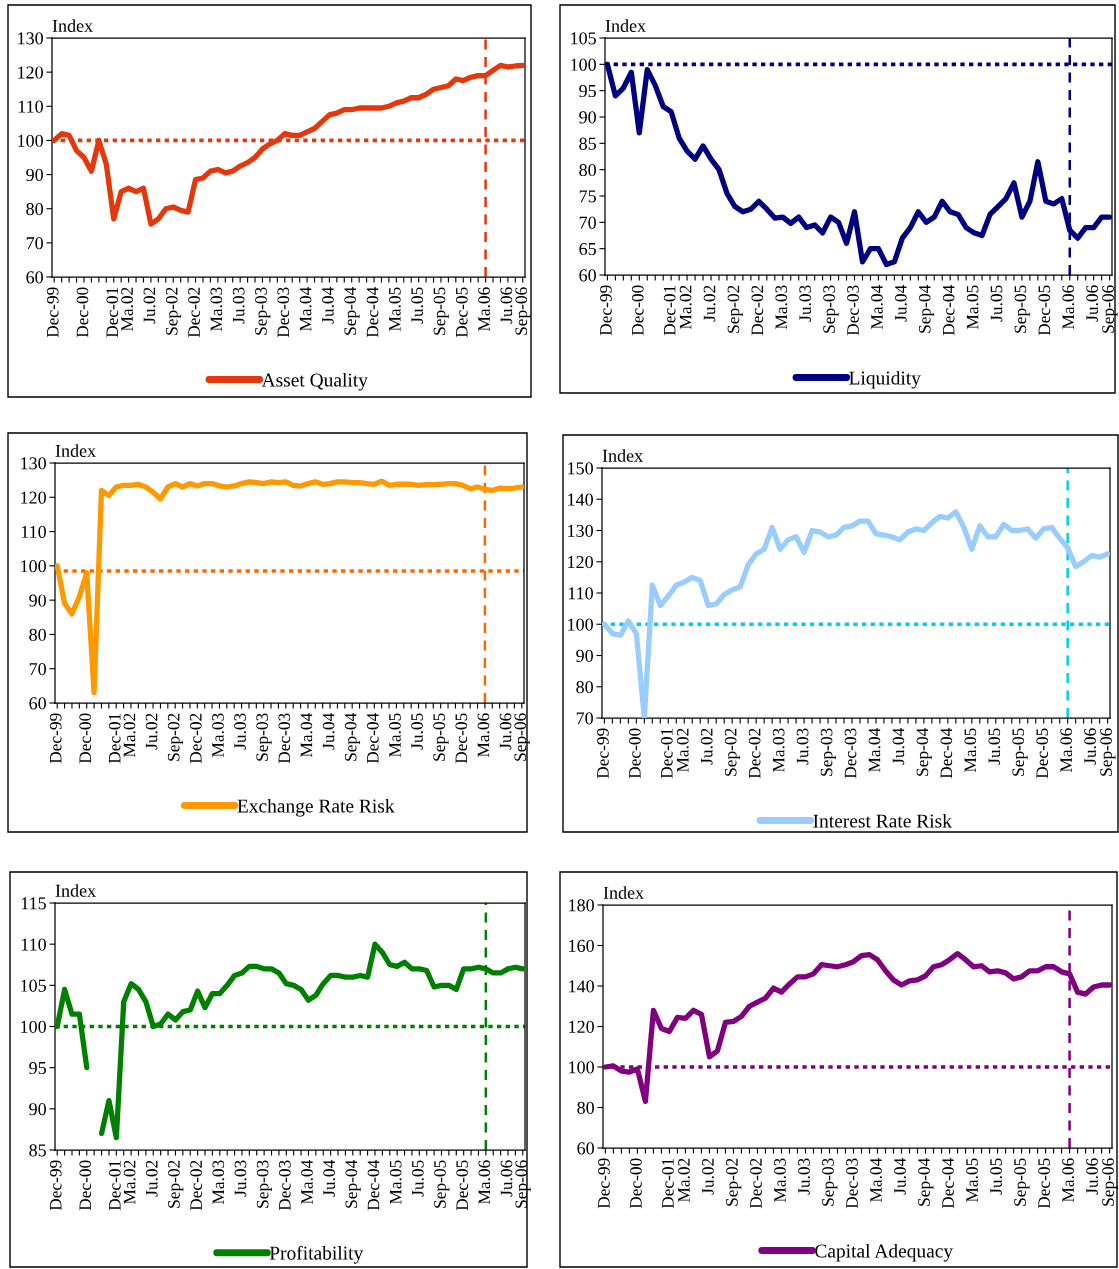  Describe the element at coordinates (505, 731) in the screenshot. I see `x-tick-label: Ju.06` at that location.